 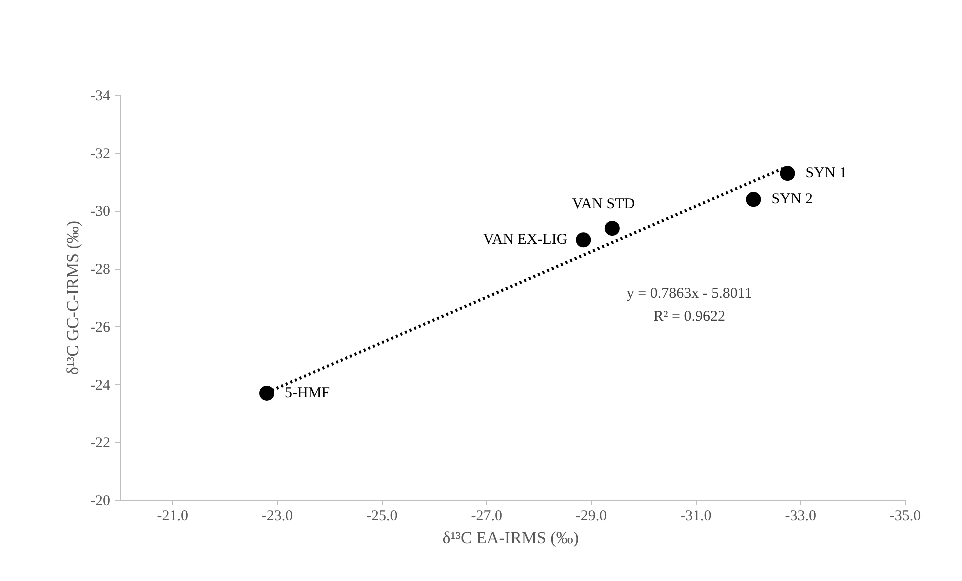 What do you see at coordinates (73, 298) in the screenshot?
I see `y-axis-title: δ¹³C GC-C-IRMS (‰)` at bounding box center [73, 298].